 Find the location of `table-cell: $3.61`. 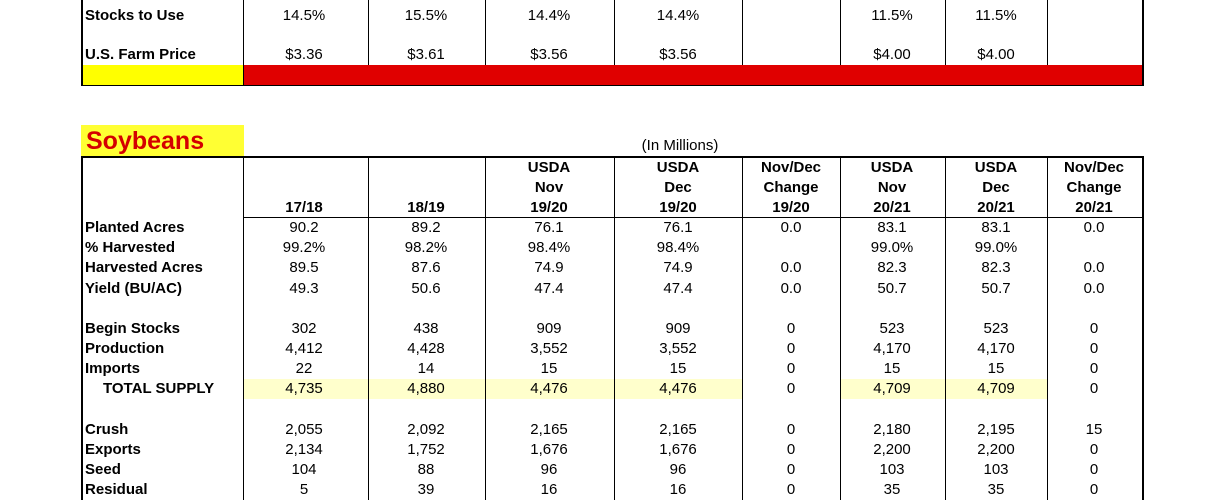

table-cell: $3.61 is located at coordinates (426, 54).